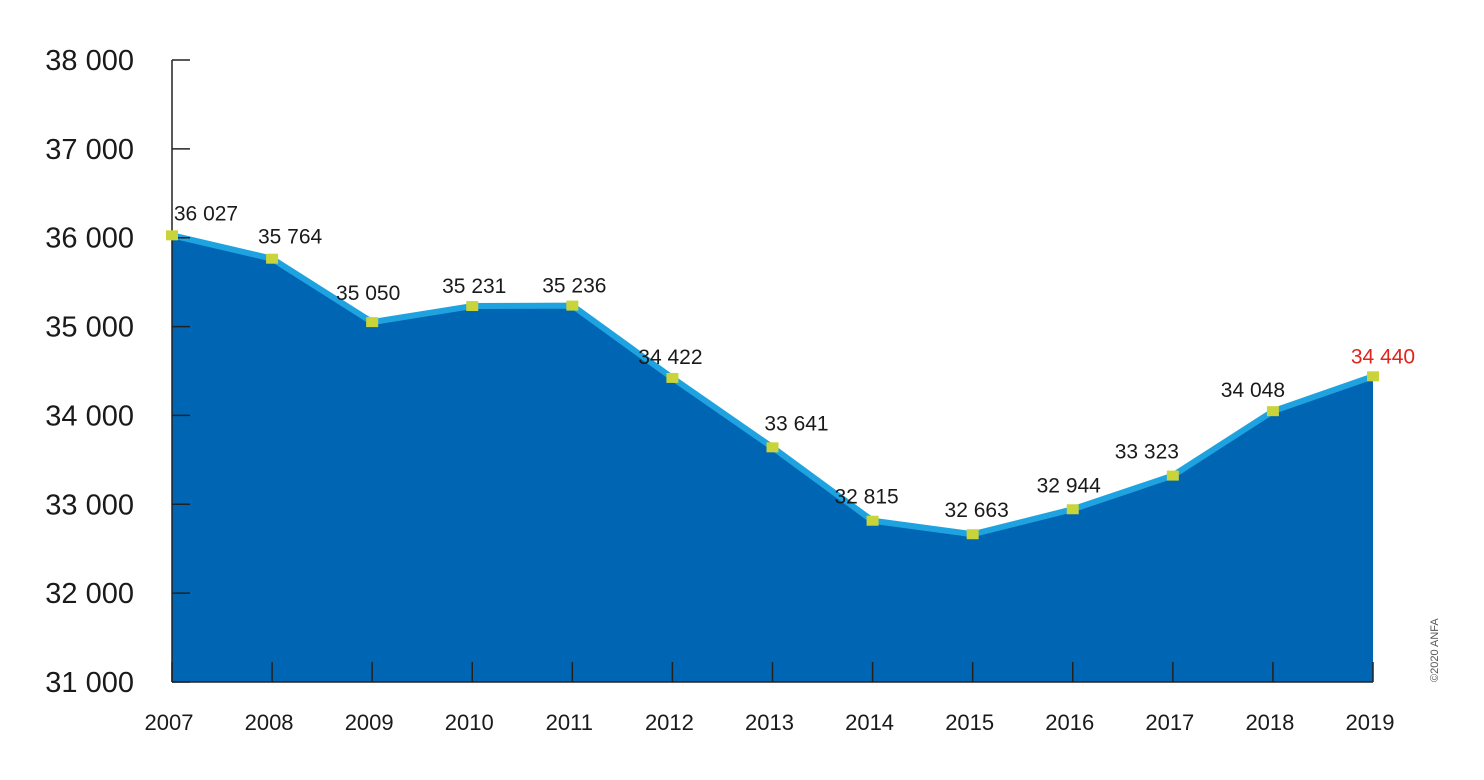  Describe the element at coordinates (1069, 485) in the screenshot. I see `data-label: 32 944` at that location.